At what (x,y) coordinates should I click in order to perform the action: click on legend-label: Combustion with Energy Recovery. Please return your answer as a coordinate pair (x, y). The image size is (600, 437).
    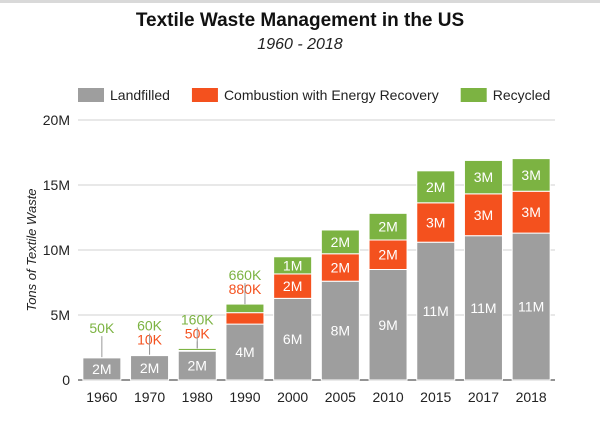
    Looking at the image, I should click on (331, 95).